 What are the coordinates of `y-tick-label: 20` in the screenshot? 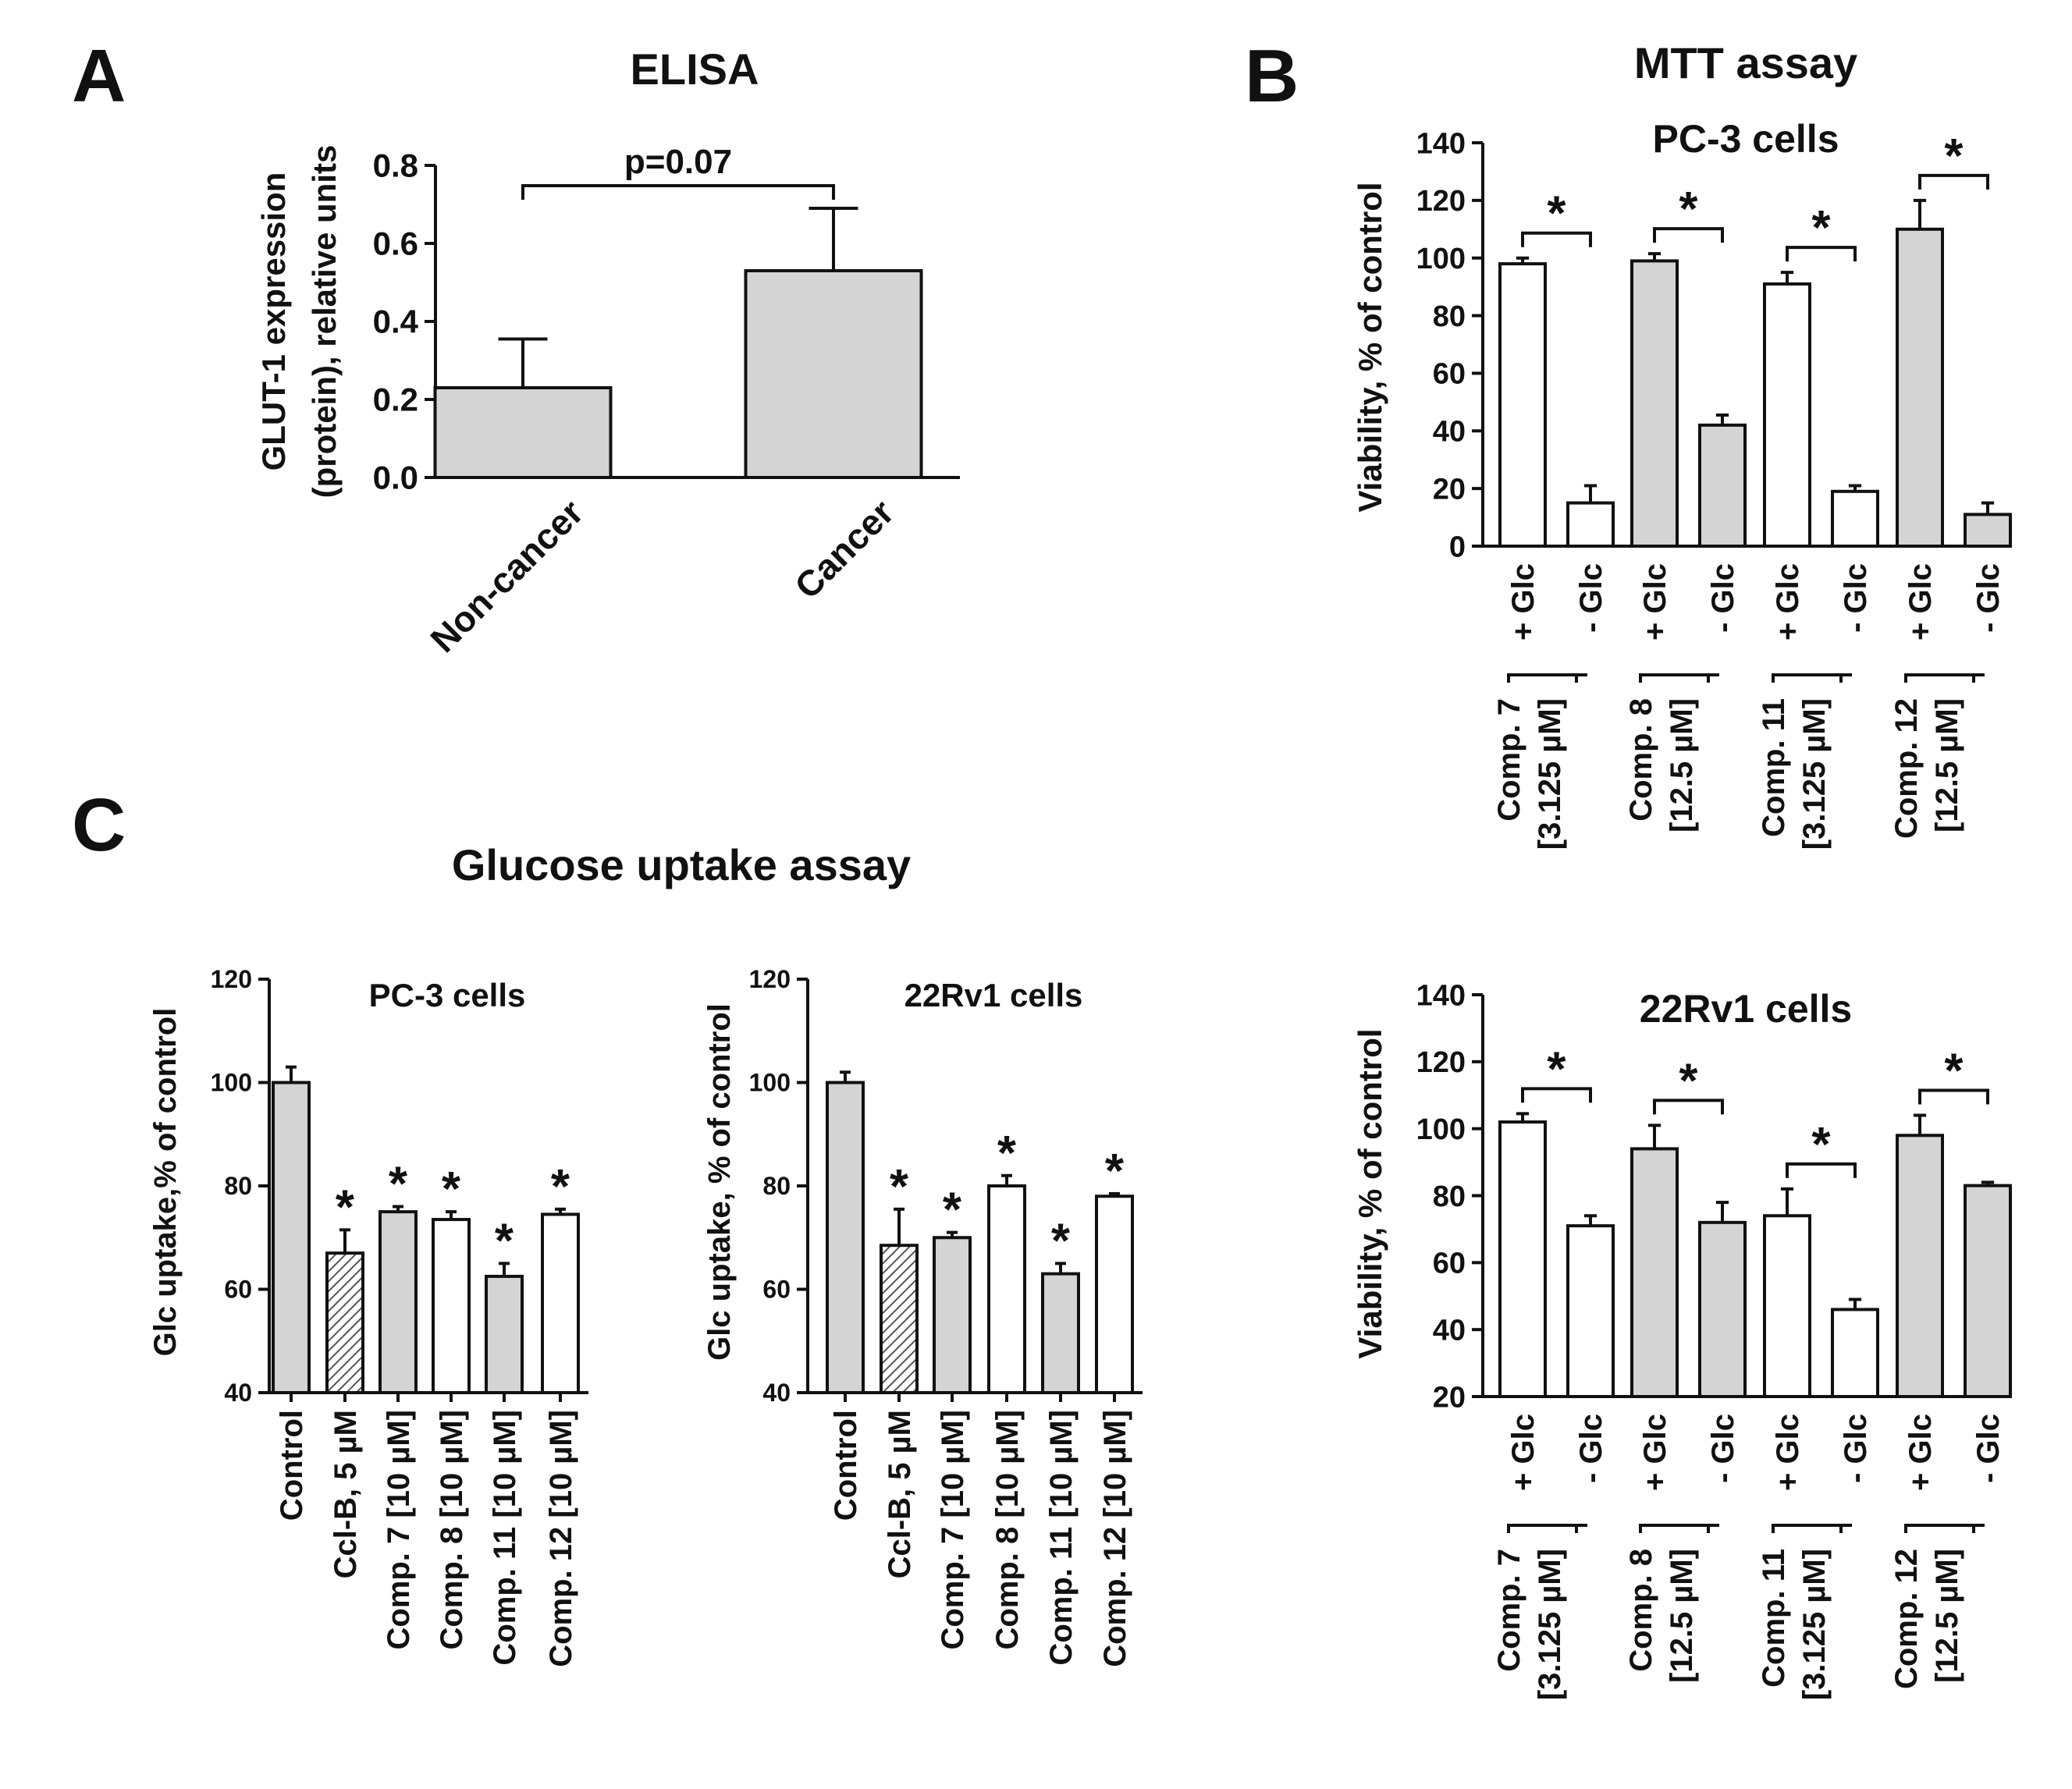 It's located at (1449, 1397).